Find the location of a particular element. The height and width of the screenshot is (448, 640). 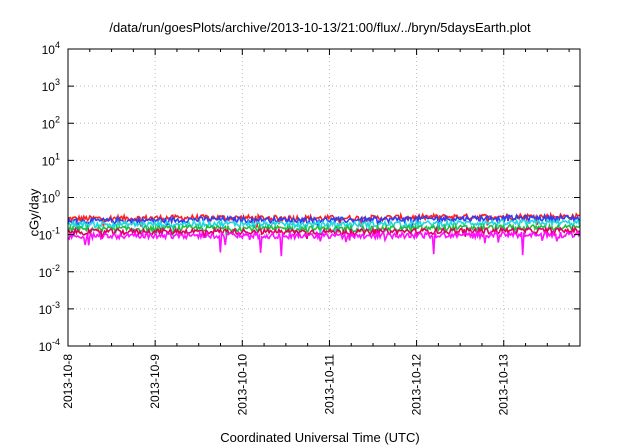

y-tick-label: 10⁴ is located at coordinates (51, 48).